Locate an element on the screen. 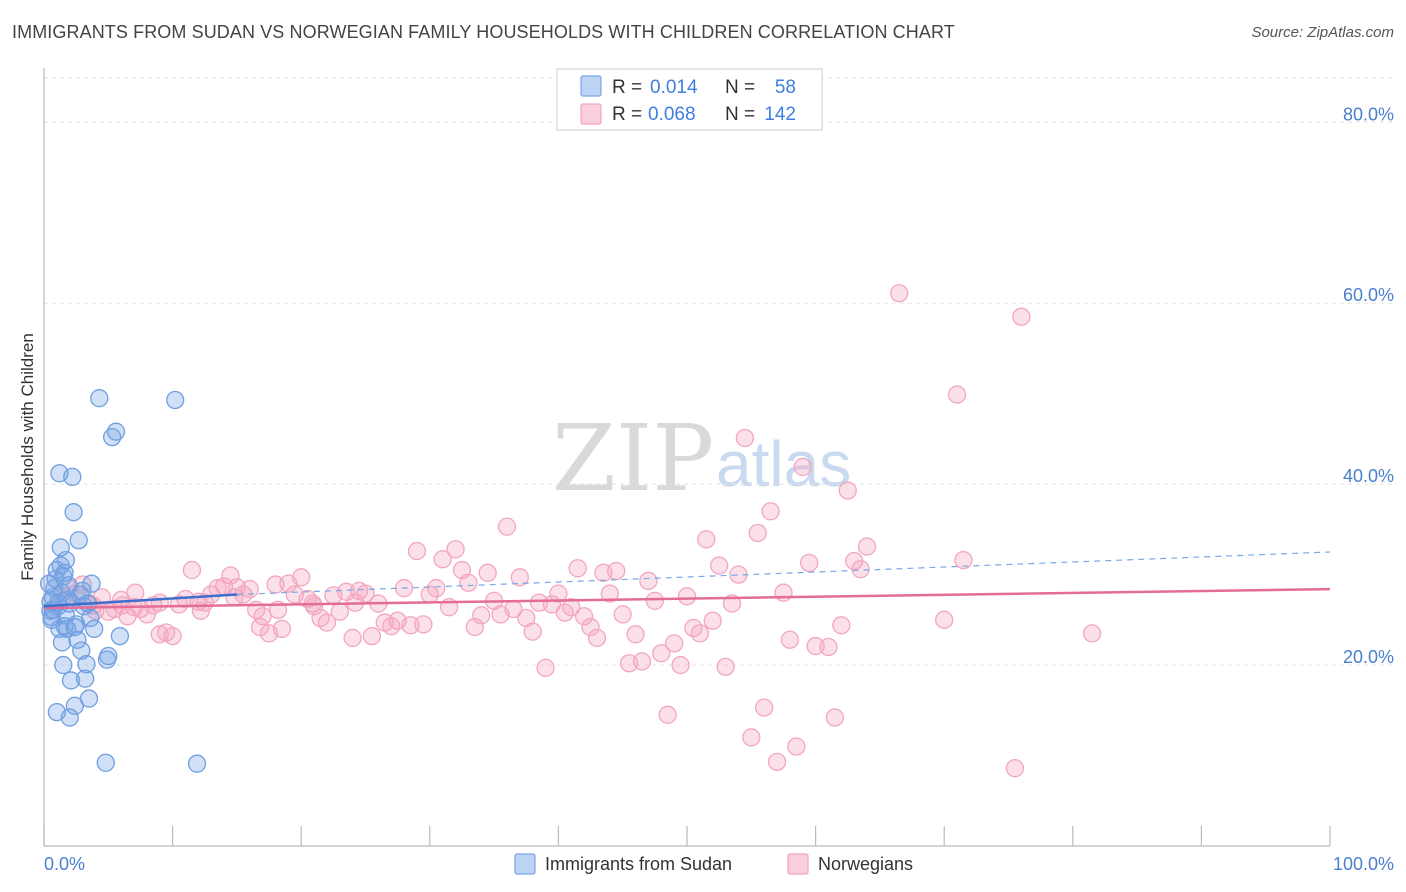 Image resolution: width=1406 pixels, height=892 pixels. x-tick-marks is located at coordinates (687, 836).